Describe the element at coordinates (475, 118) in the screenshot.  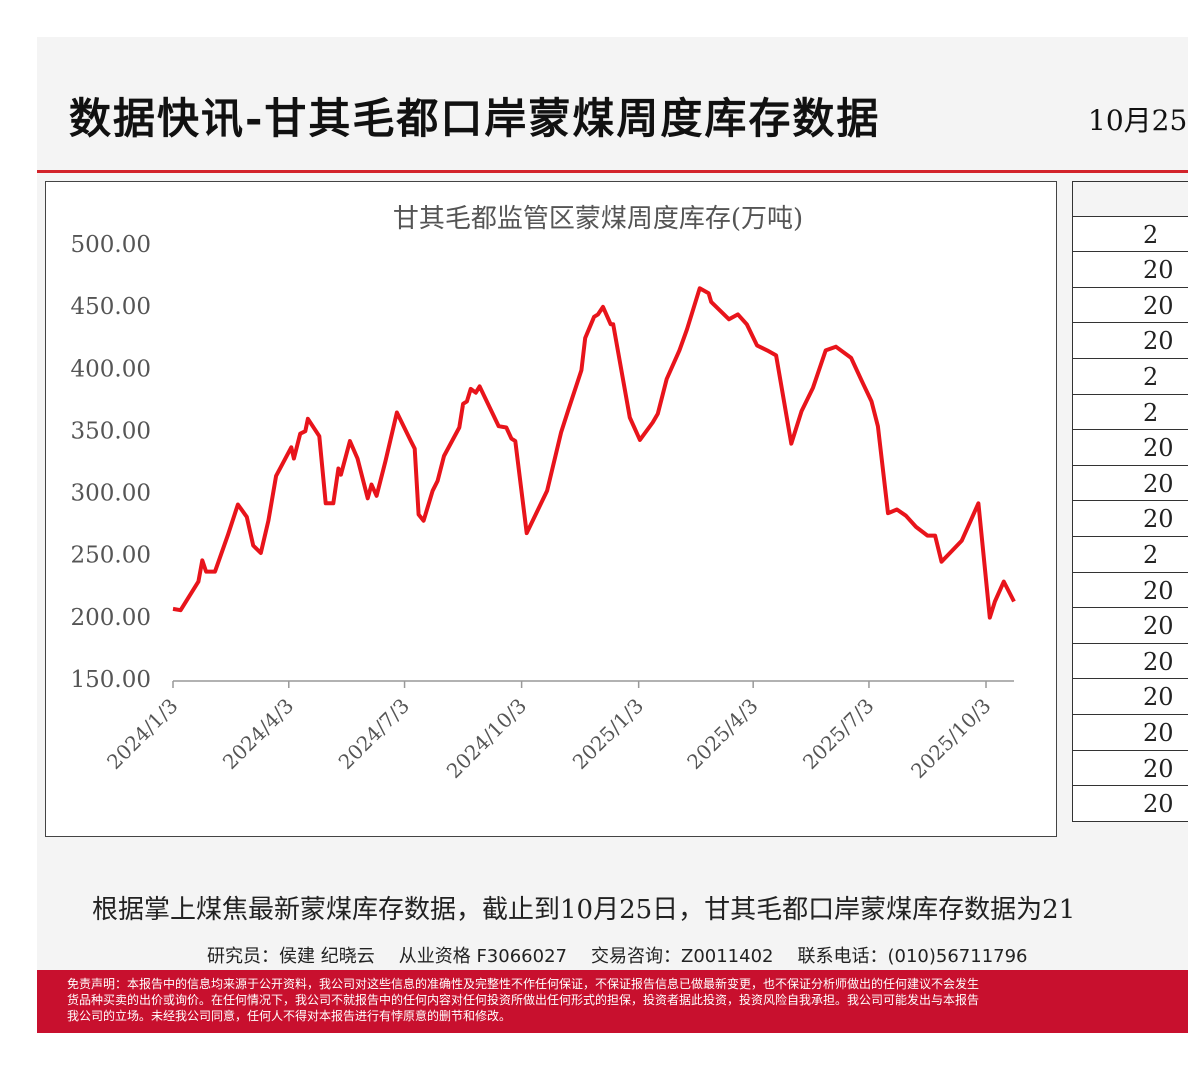
I see `report-title: 数据快讯-甘其毛都口岸蒙煤周度库存数据` at that location.